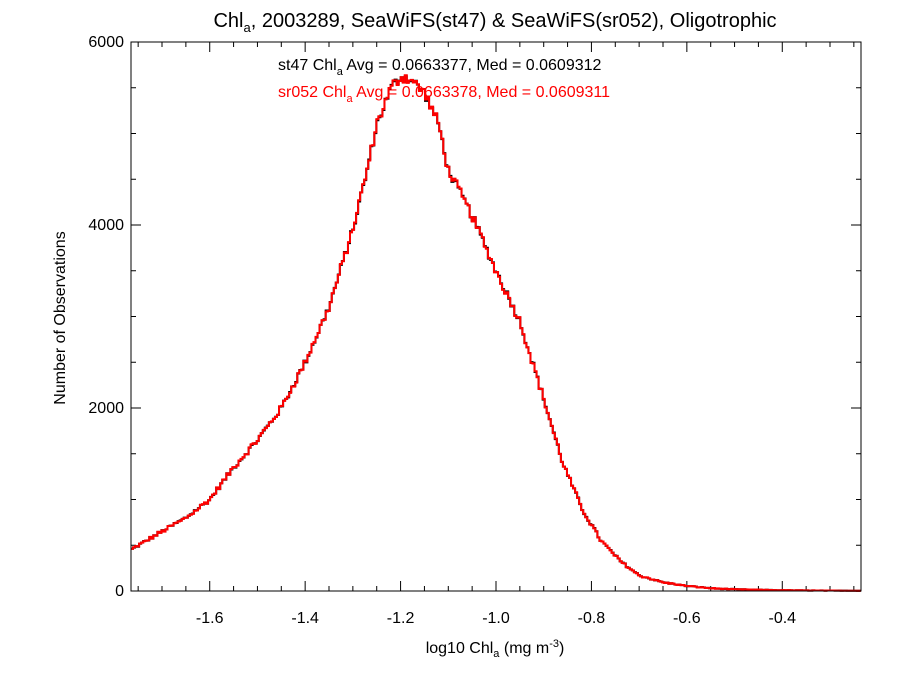  I want to click on annotation-sr052-rest: Avg = 0.0663378, Med = 0.0609311, so click(482, 92).